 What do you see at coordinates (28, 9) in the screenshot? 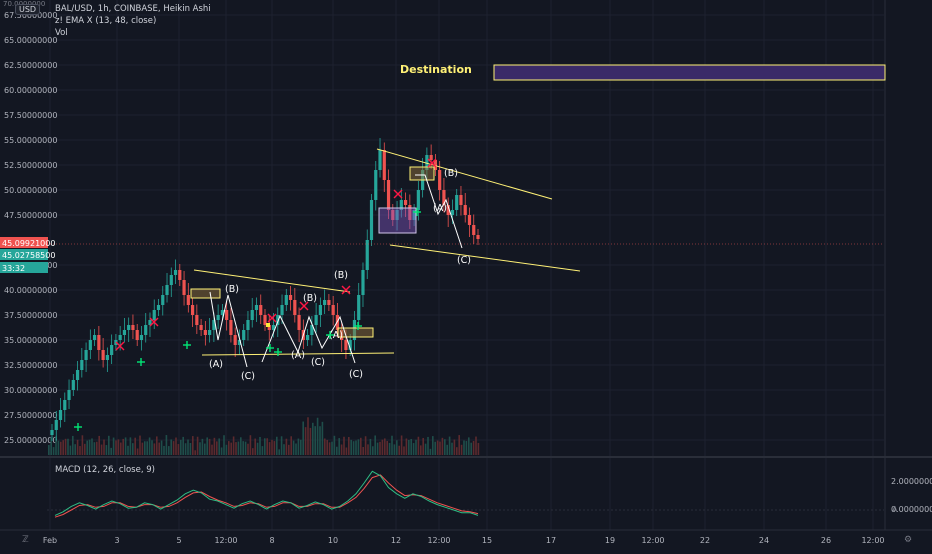
I see `currency-badge: USD` at bounding box center [28, 9].